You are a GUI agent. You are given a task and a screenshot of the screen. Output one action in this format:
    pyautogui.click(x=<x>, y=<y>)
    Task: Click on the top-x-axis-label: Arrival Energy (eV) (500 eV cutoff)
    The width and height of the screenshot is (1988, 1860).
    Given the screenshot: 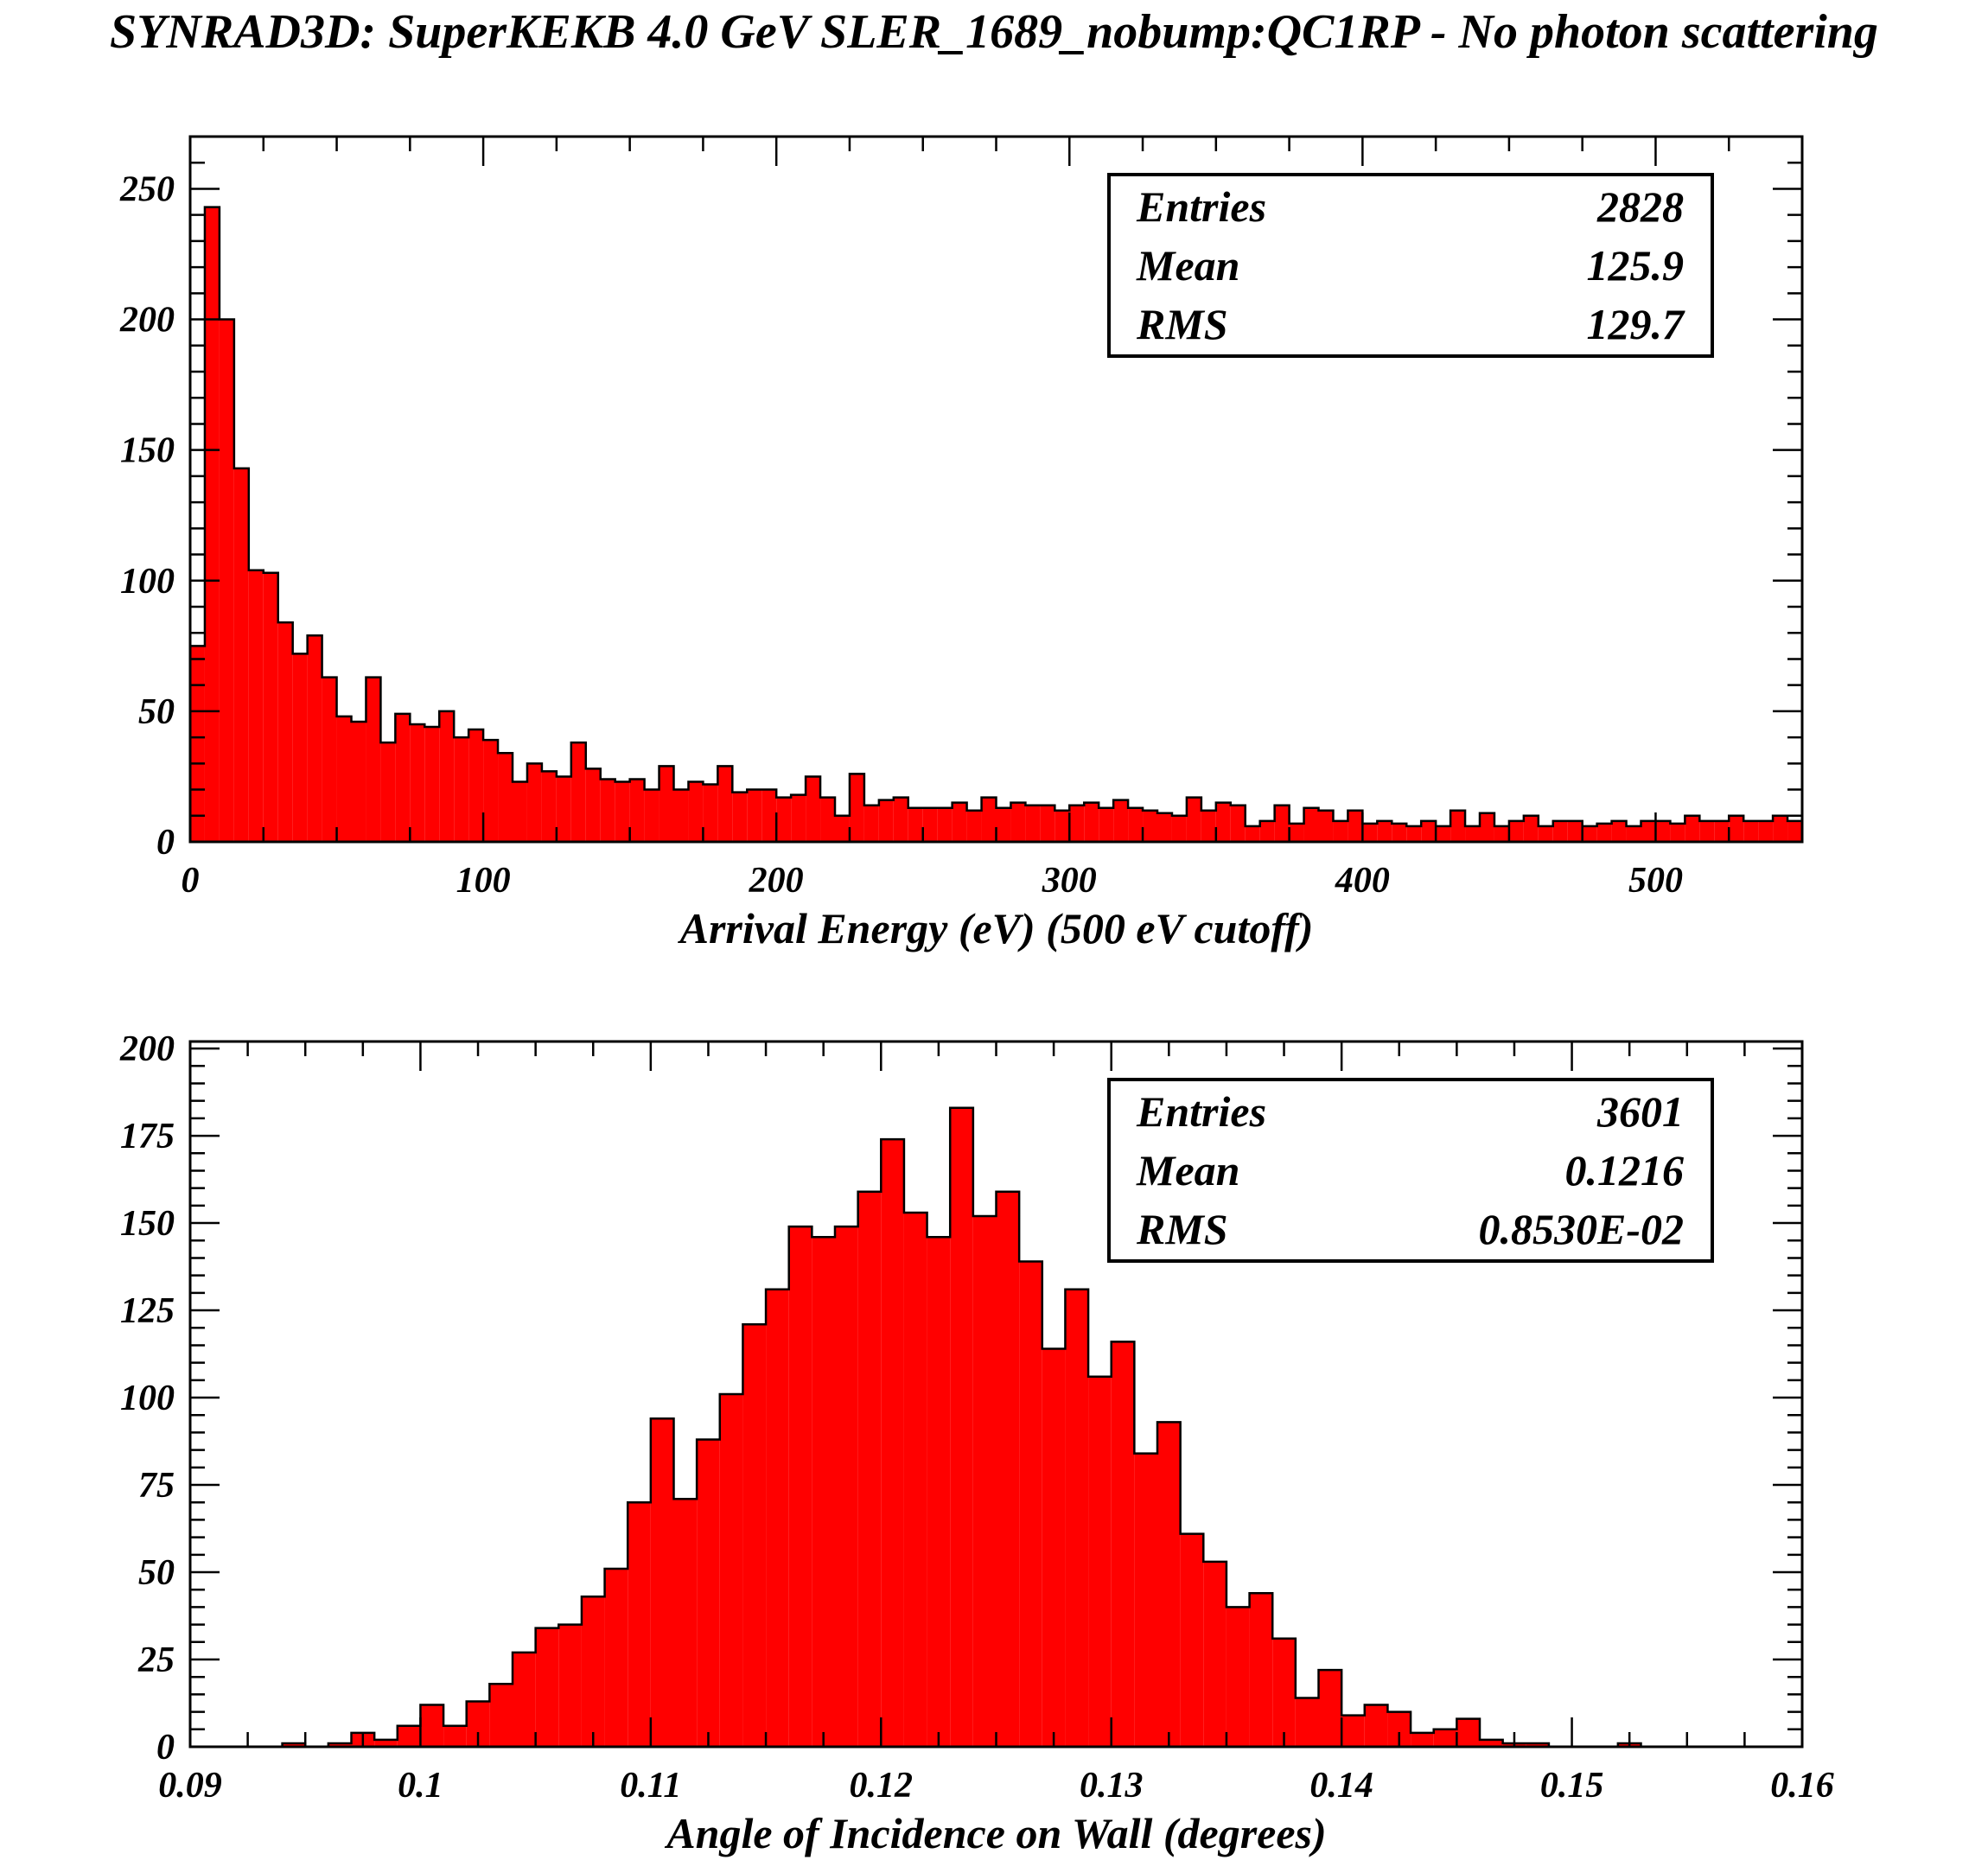 What is the action you would take?
    pyautogui.click(x=996, y=928)
    